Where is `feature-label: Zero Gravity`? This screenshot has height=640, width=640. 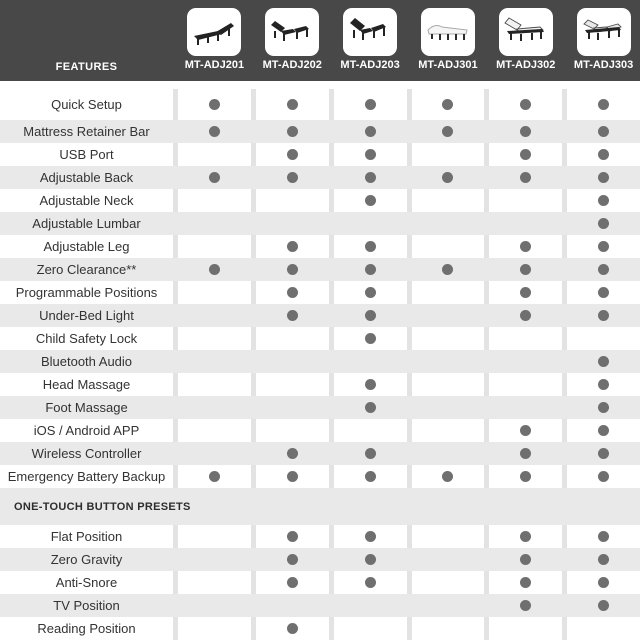 feature-label: Zero Gravity is located at coordinates (86, 559).